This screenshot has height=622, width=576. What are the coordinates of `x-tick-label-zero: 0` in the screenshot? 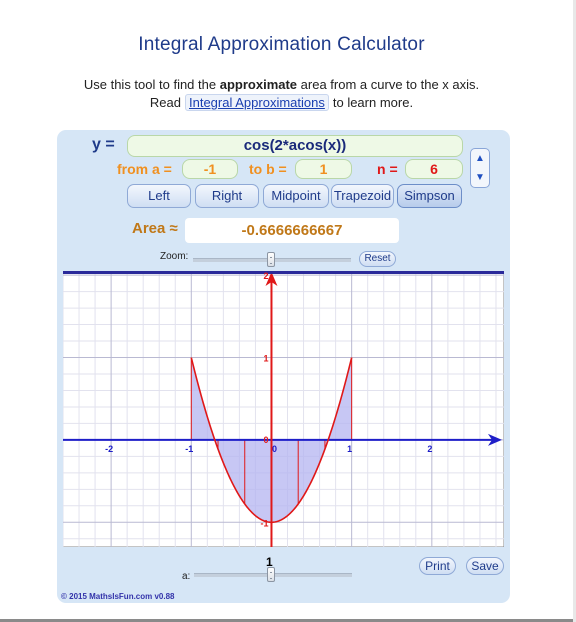 It's located at (274, 449).